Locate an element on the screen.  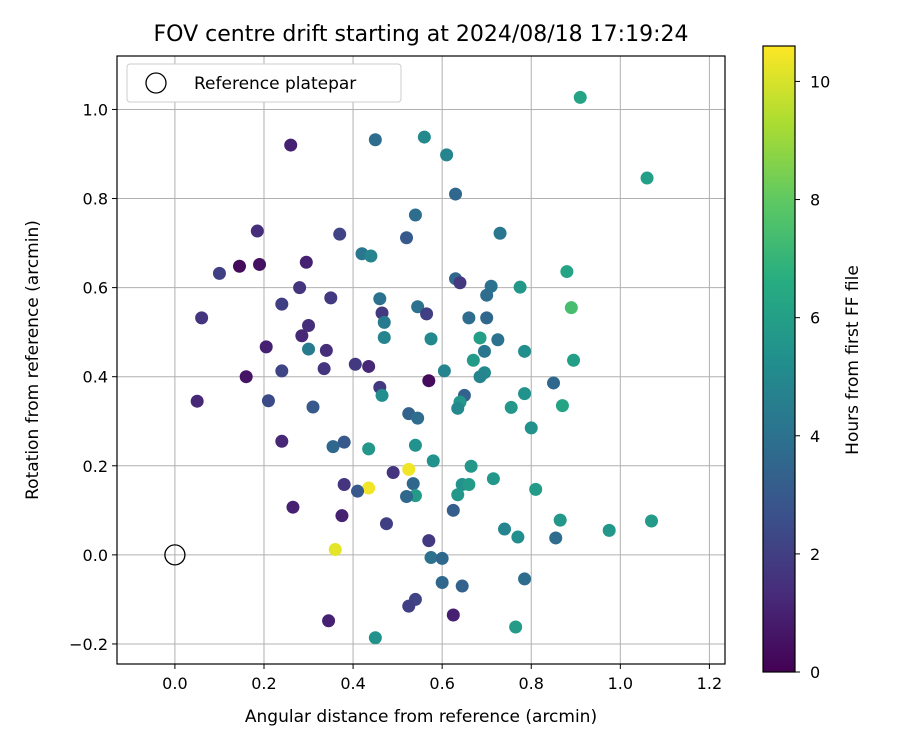
x-tick-label: 0.0 is located at coordinates (174, 683).